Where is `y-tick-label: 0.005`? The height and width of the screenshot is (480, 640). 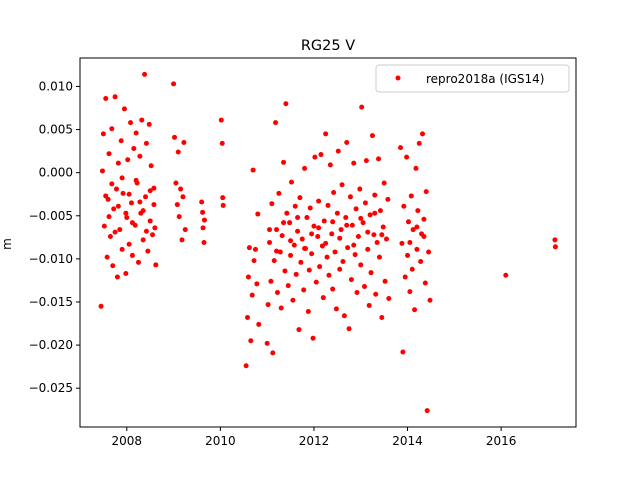
y-tick-label: 0.005 is located at coordinates (56, 130).